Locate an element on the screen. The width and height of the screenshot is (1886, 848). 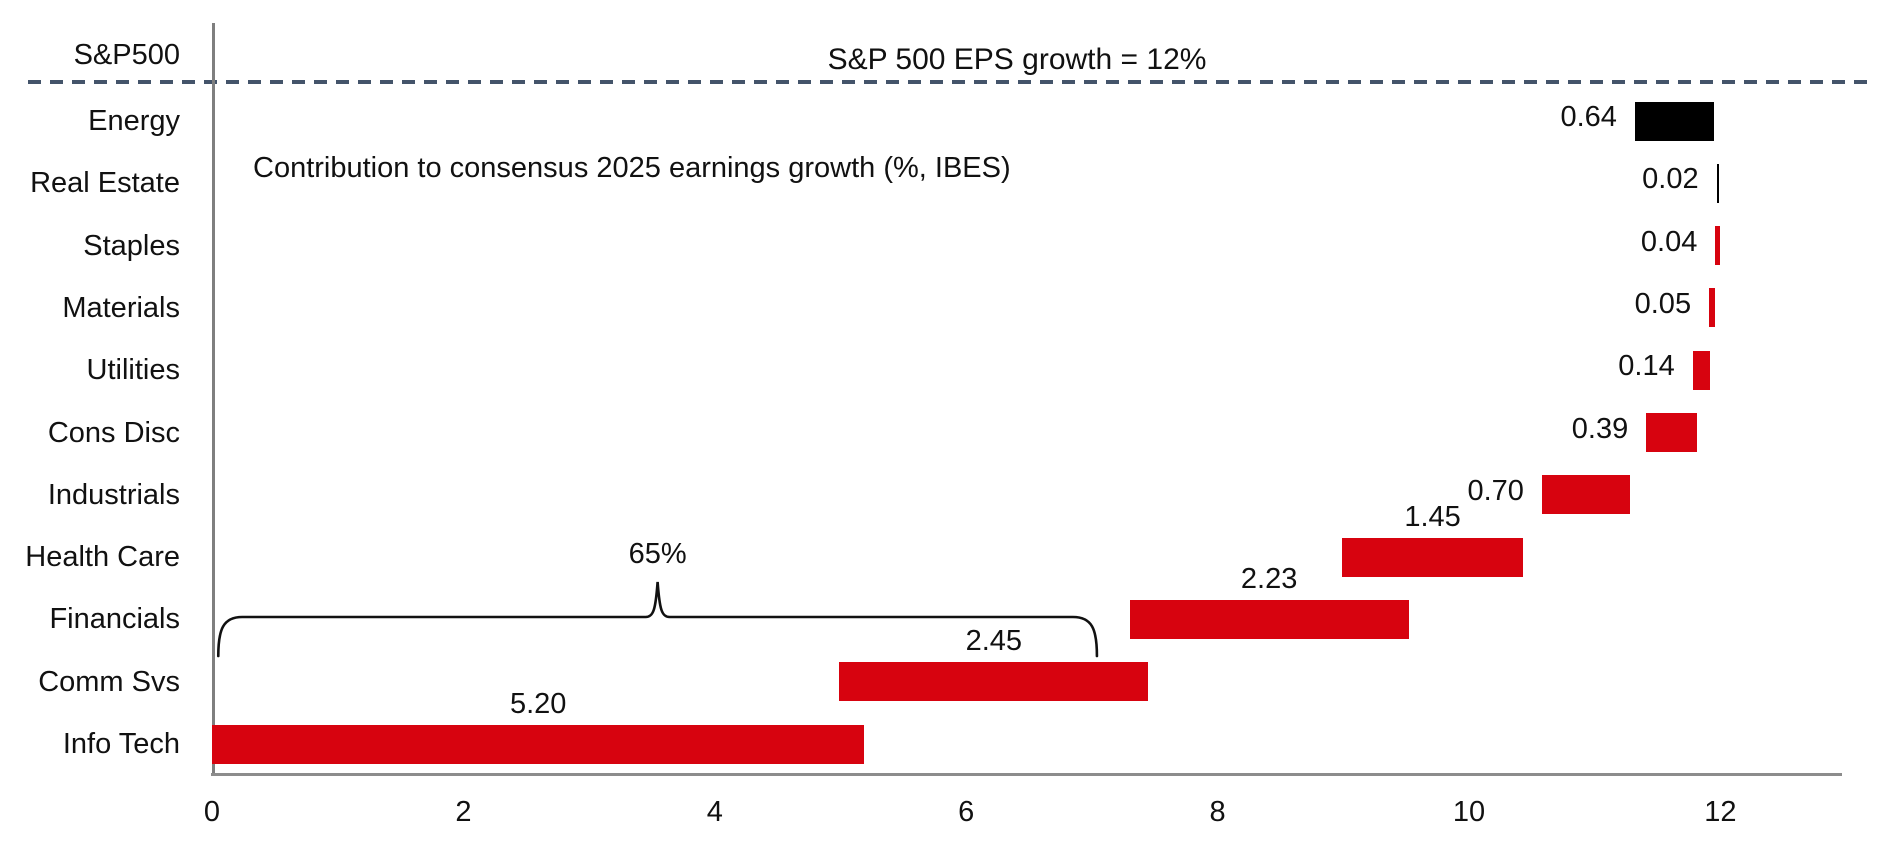
value-label-cons-disc: 0.39 is located at coordinates (1600, 428).